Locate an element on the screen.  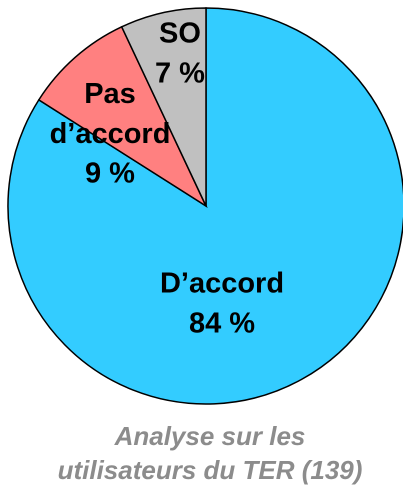
label-line: d’accord is located at coordinates (110, 134).